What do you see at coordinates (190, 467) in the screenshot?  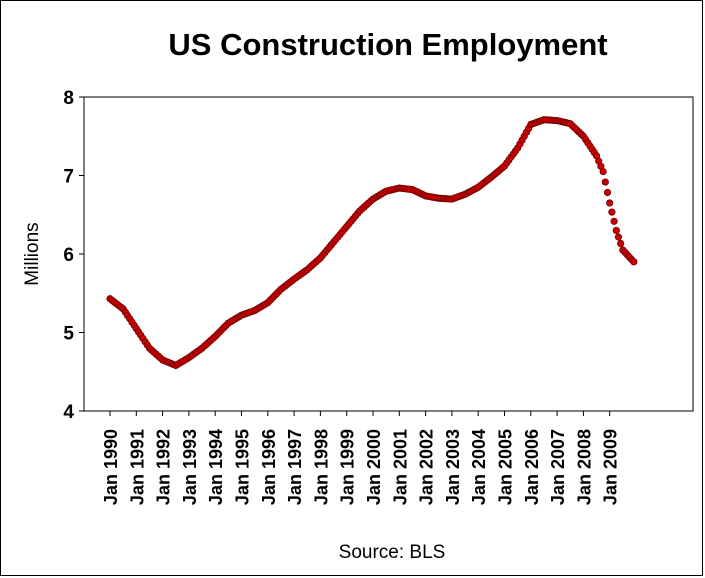 I see `x-tick-label: Jan 1993` at bounding box center [190, 467].